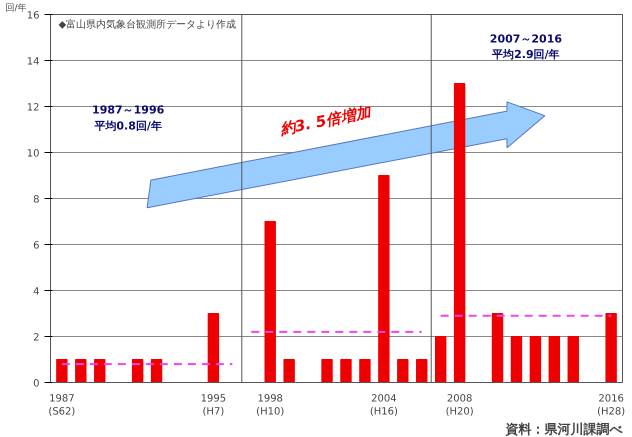  I want to click on y-tick-label: 12, so click(33, 108).